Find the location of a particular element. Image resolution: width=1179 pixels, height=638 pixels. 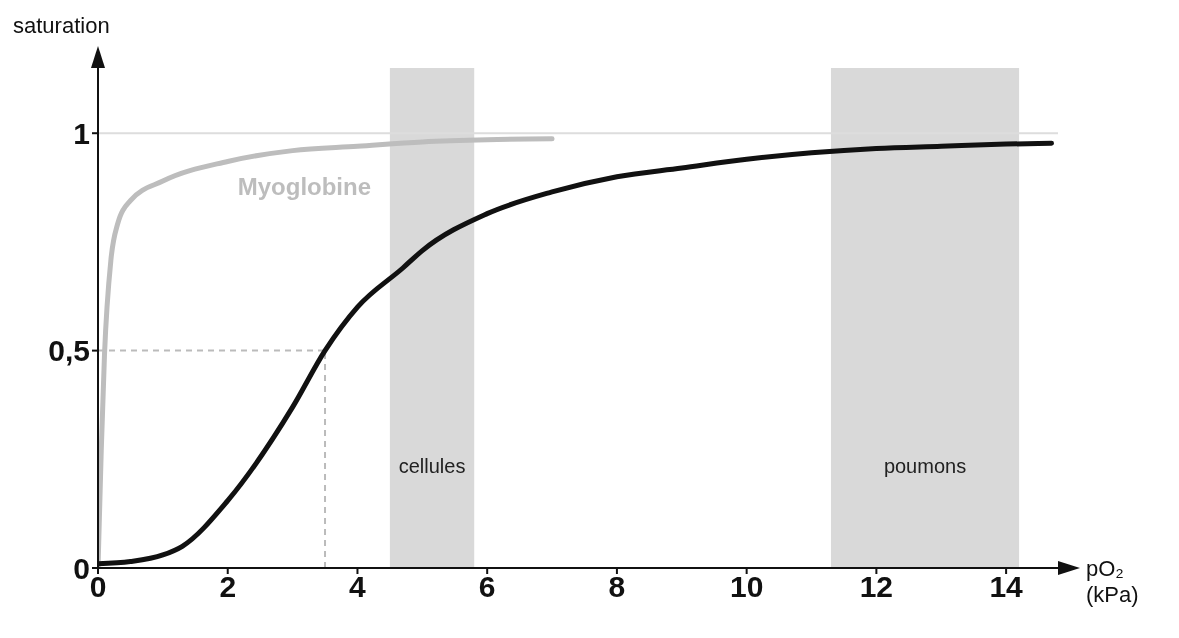

x-axis-title: pO₂ (kPa) is located at coordinates (1112, 582).